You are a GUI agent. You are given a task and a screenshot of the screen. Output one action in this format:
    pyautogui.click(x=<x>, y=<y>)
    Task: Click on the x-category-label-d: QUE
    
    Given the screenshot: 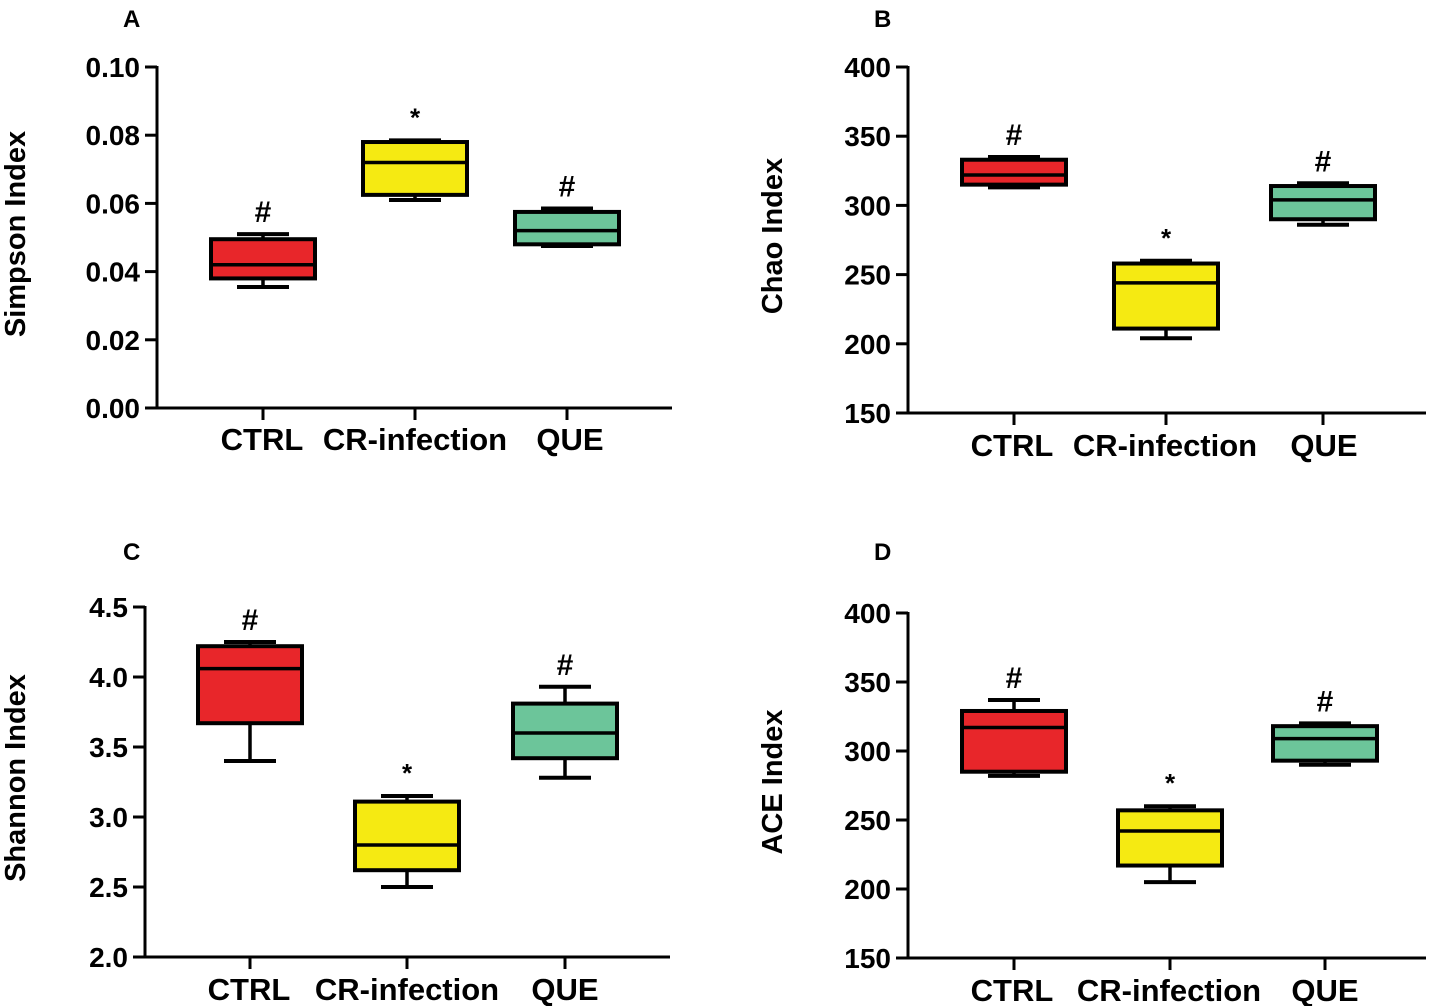 What is the action you would take?
    pyautogui.click(x=1324, y=989)
    